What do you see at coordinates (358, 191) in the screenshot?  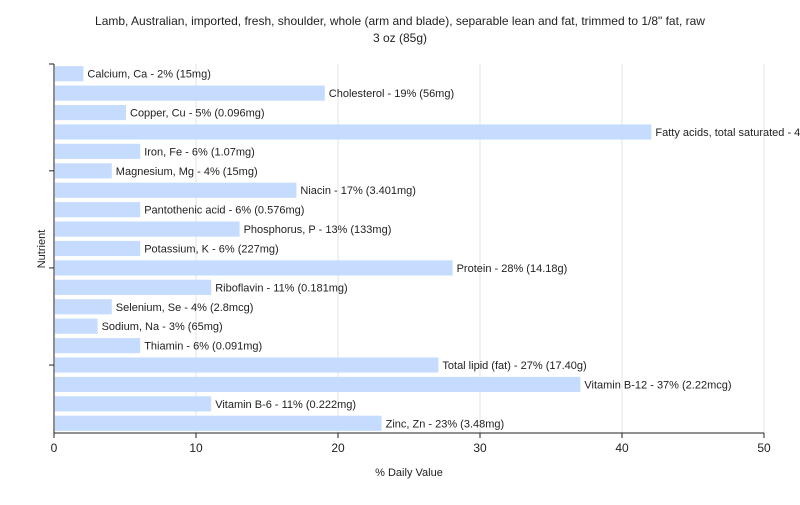 I see `bar-label-6: Niacin - 17% (3.401mg)` at bounding box center [358, 191].